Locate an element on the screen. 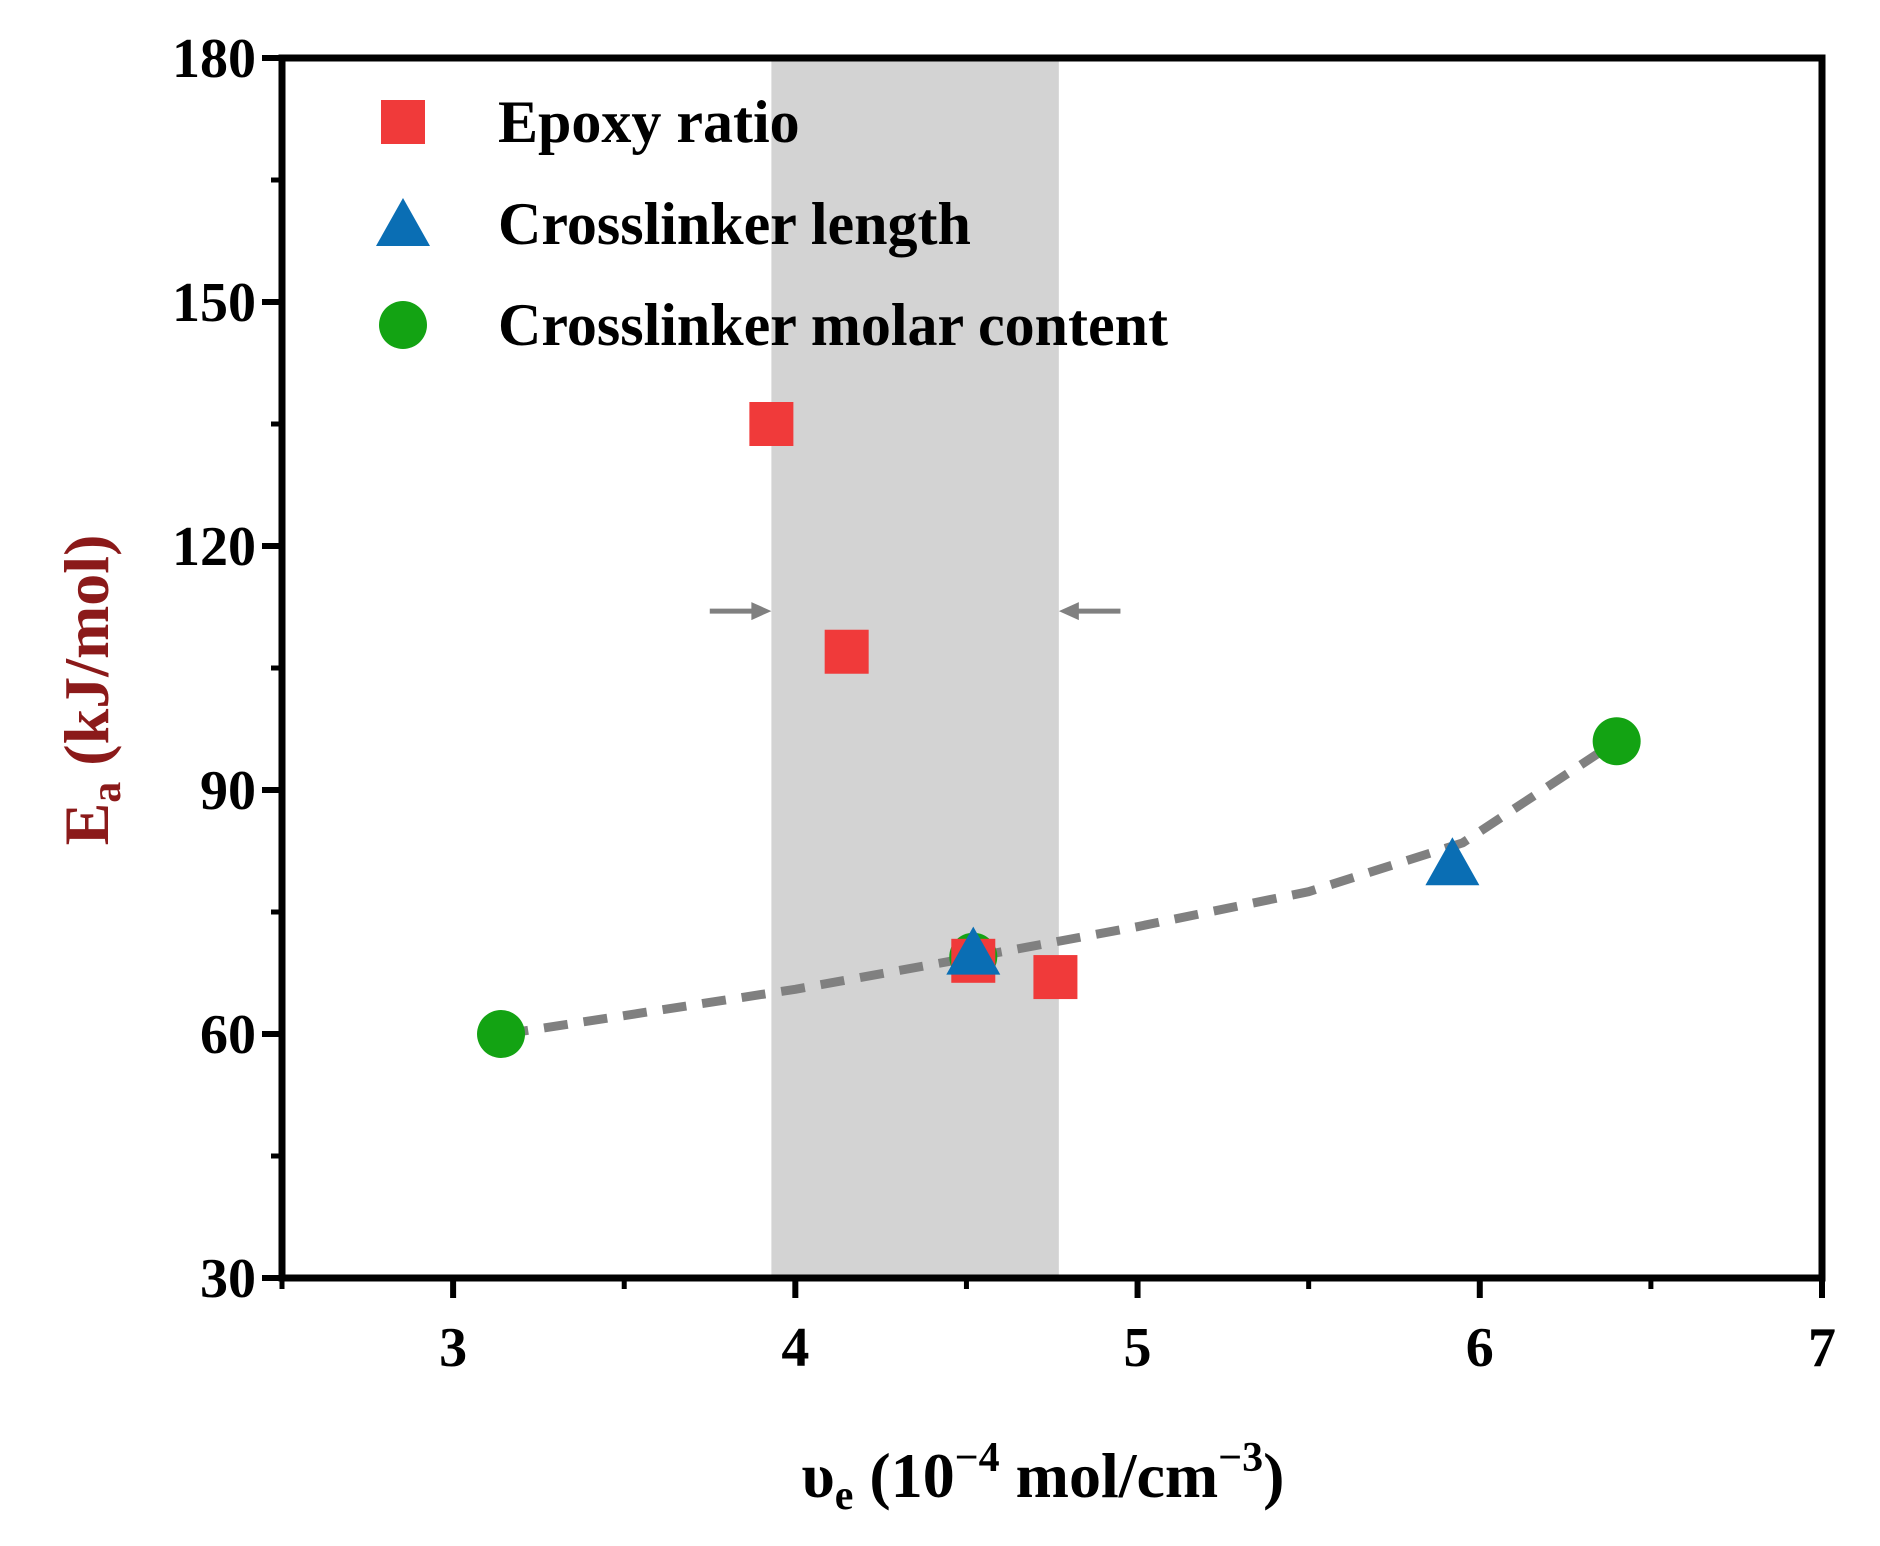 Image resolution: width=1880 pixels, height=1546 pixels. x-axis-unit-mid: mol/cm is located at coordinates (1109, 1475).